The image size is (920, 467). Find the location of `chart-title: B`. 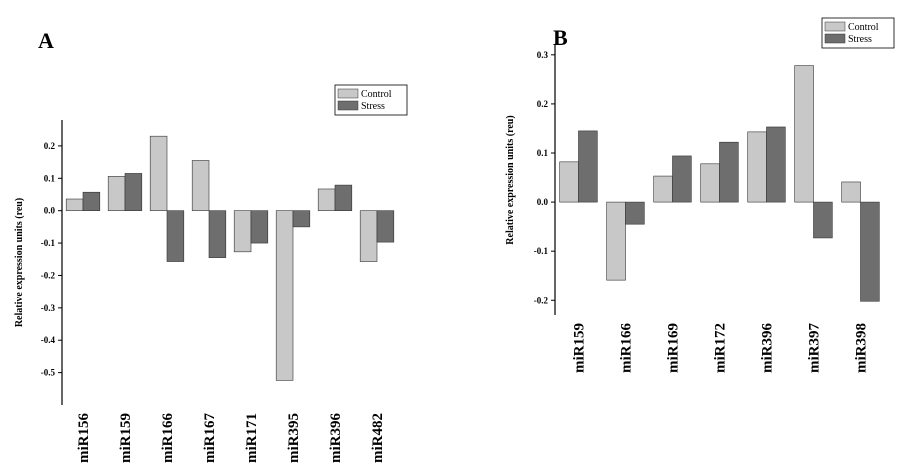

chart-title: B is located at coordinates (560, 37).